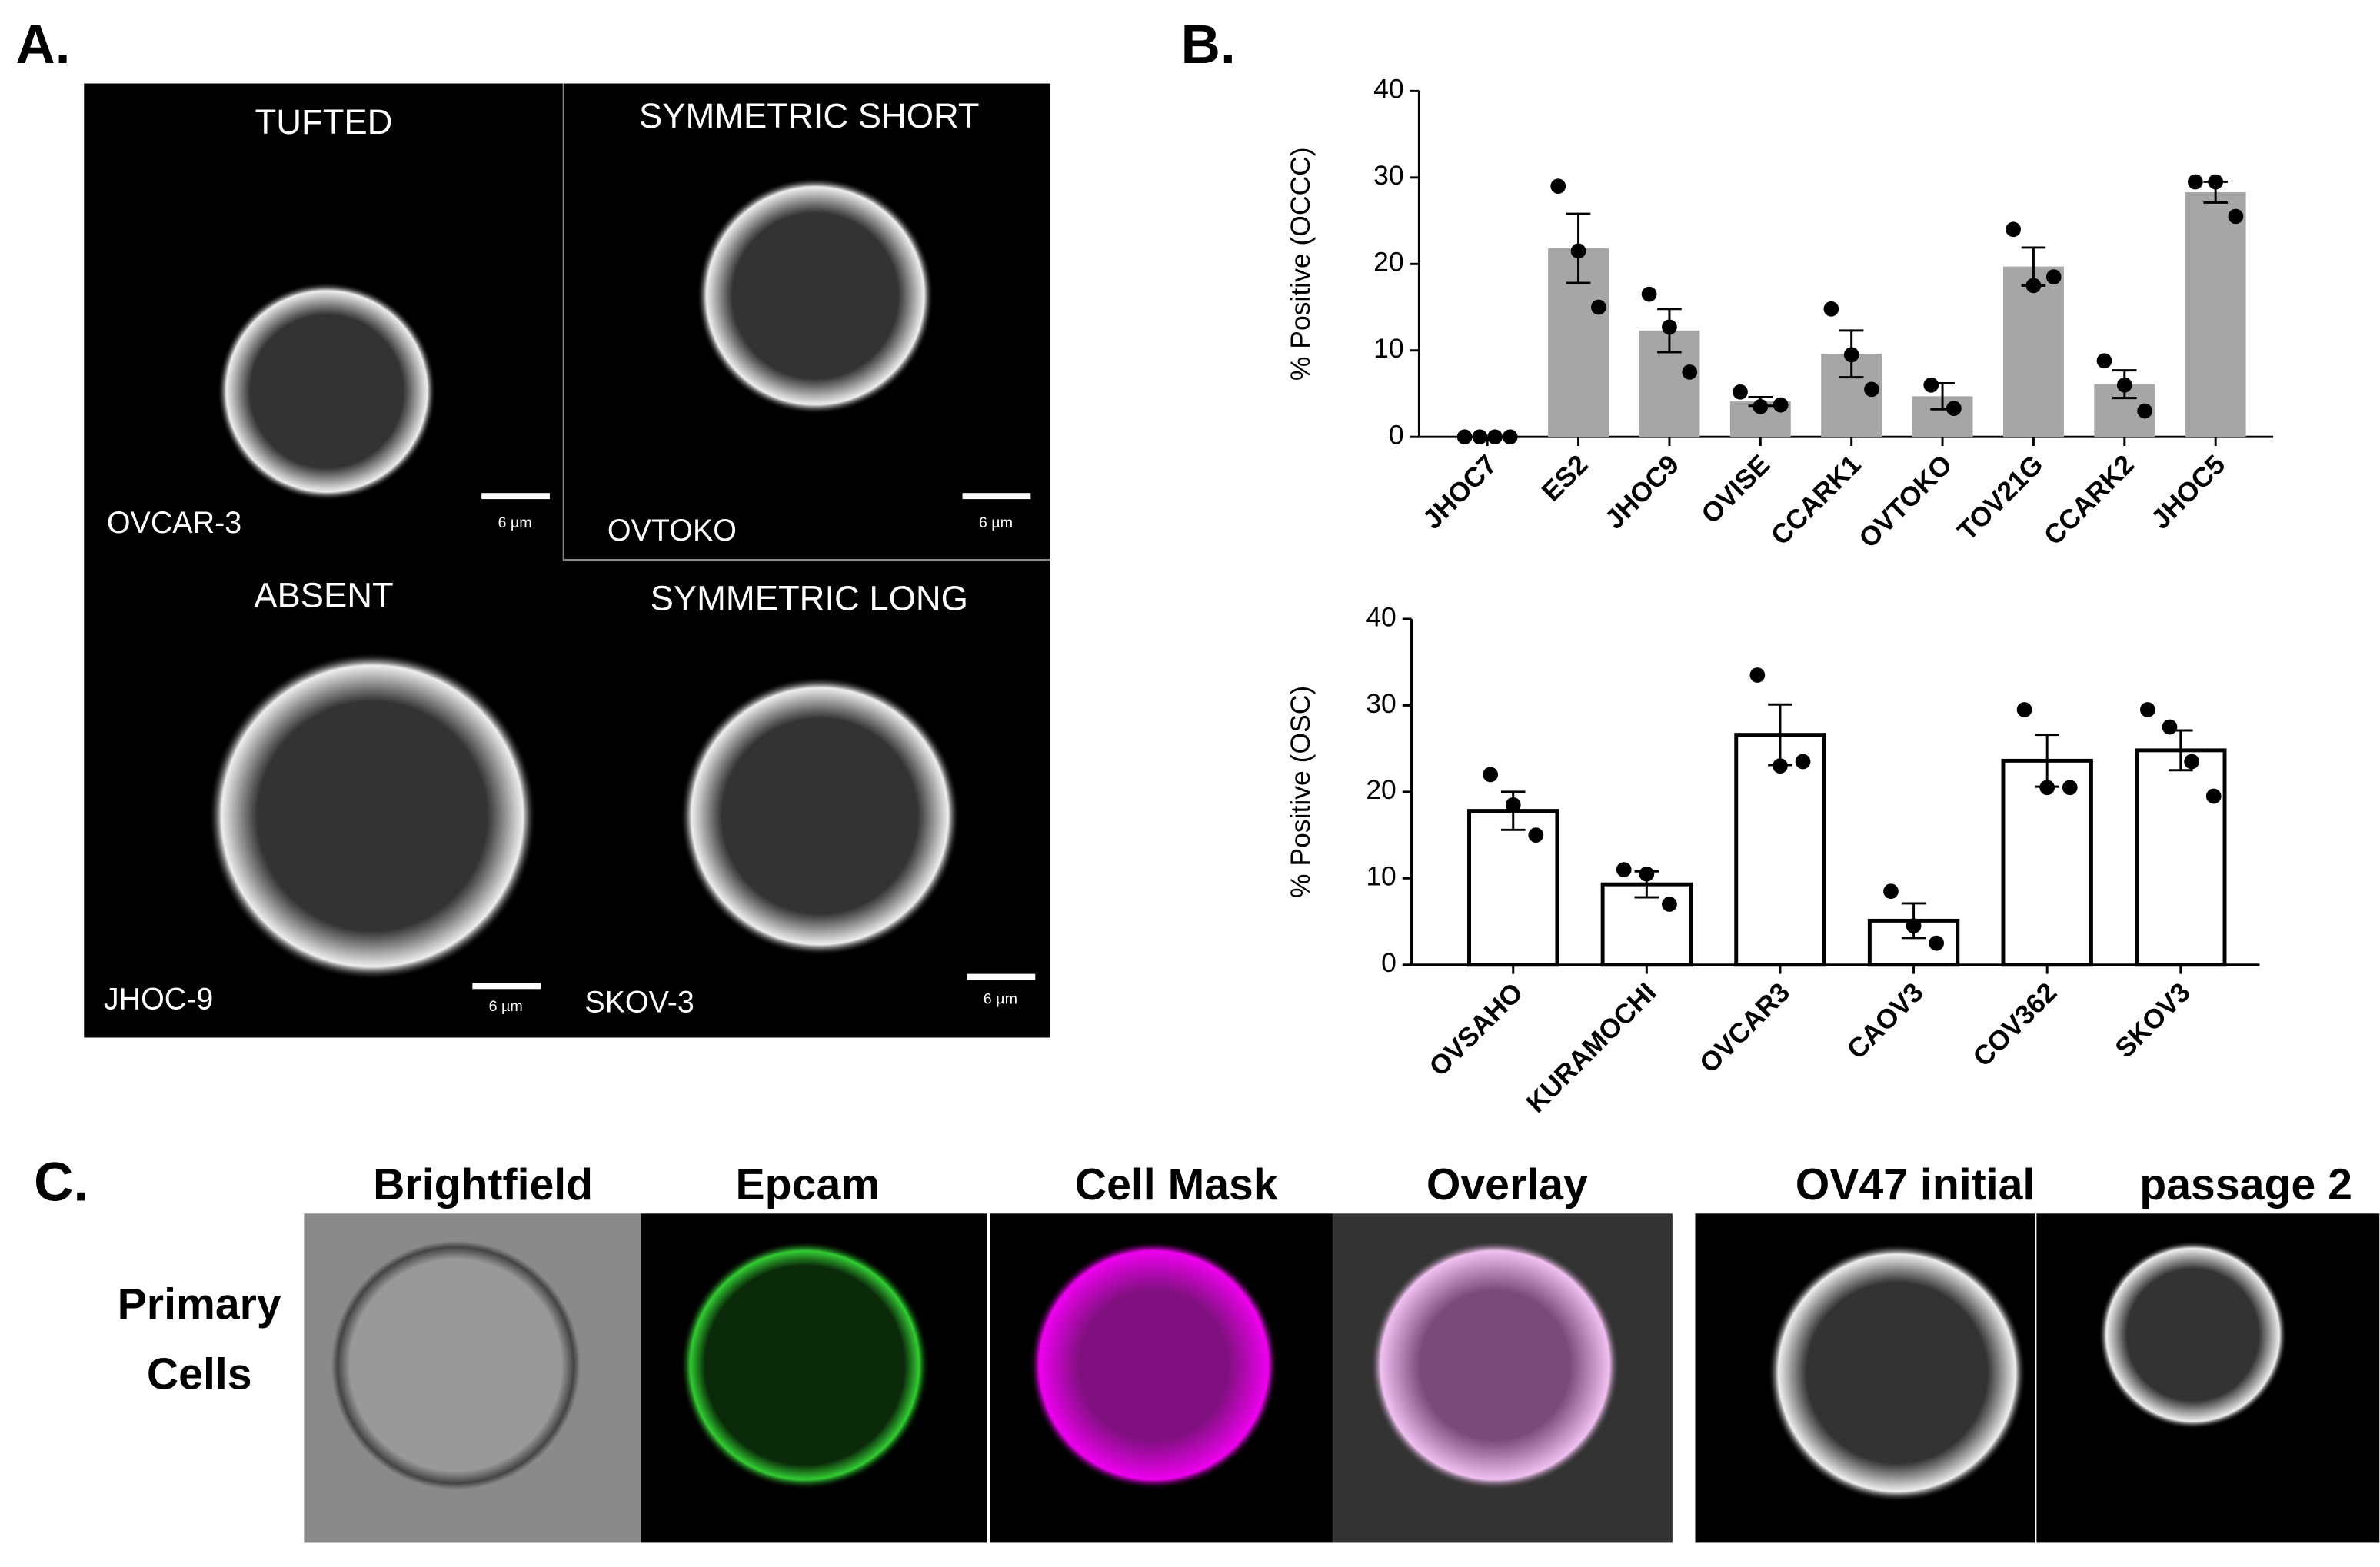  I want to click on x-tick-label: OVSAHO, so click(1476, 1029).